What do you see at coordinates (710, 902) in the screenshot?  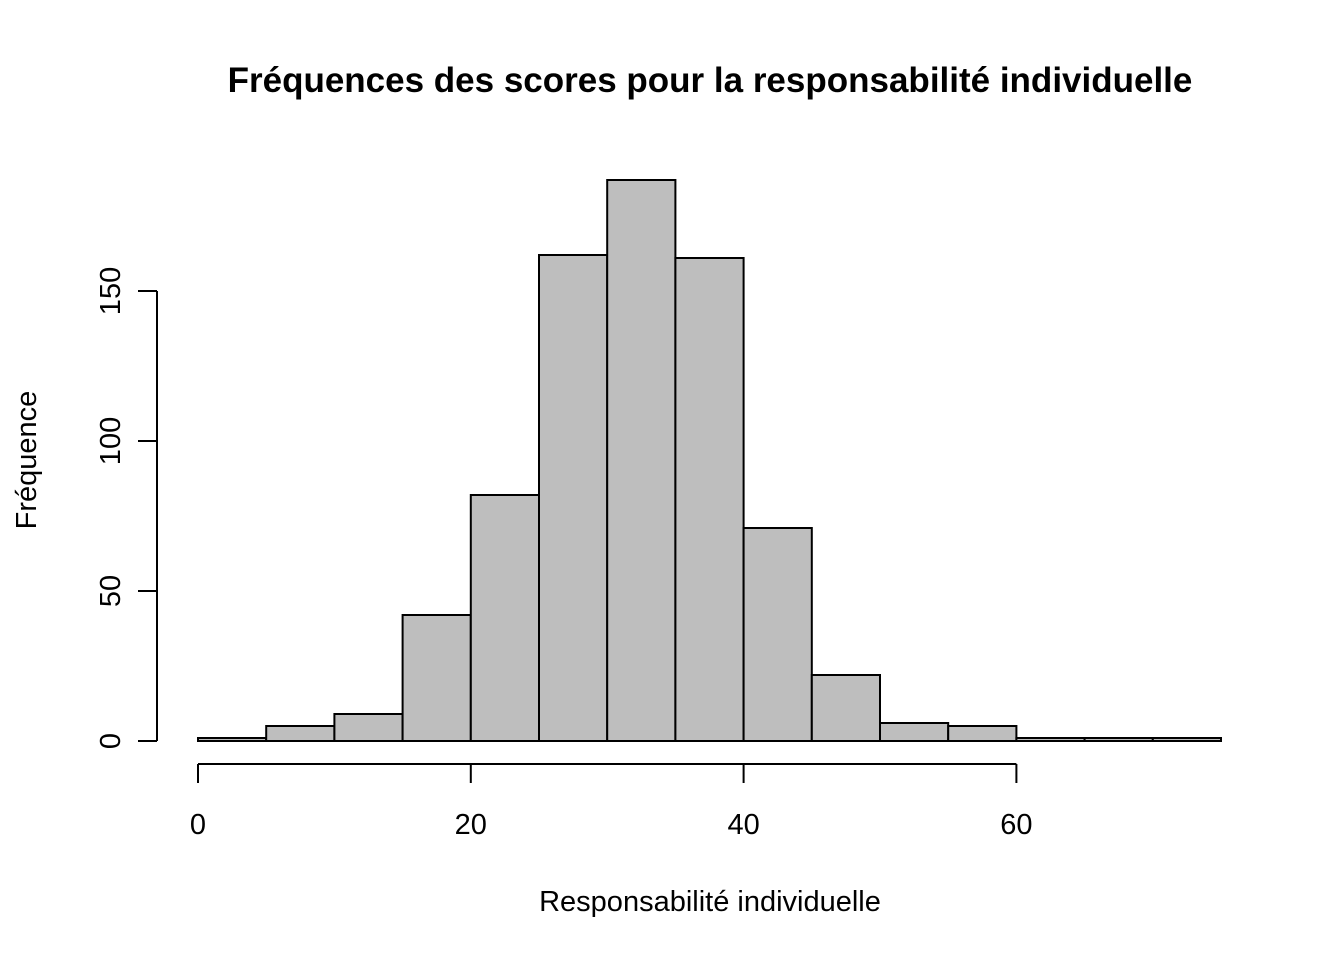 I see `x-axis-label: Responsabilité individuelle` at bounding box center [710, 902].